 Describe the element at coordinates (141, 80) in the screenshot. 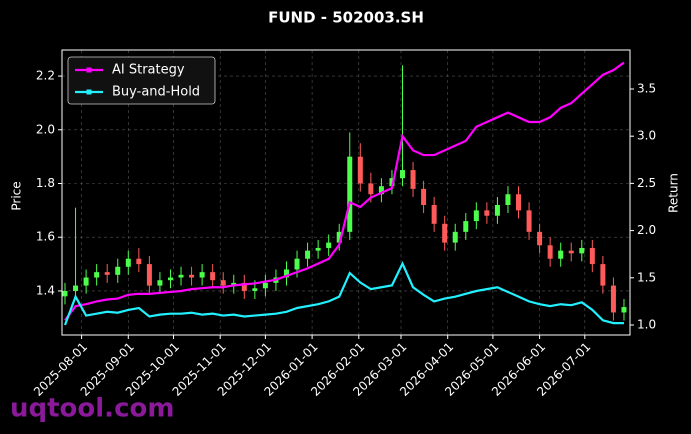

I see `legend-box` at that location.